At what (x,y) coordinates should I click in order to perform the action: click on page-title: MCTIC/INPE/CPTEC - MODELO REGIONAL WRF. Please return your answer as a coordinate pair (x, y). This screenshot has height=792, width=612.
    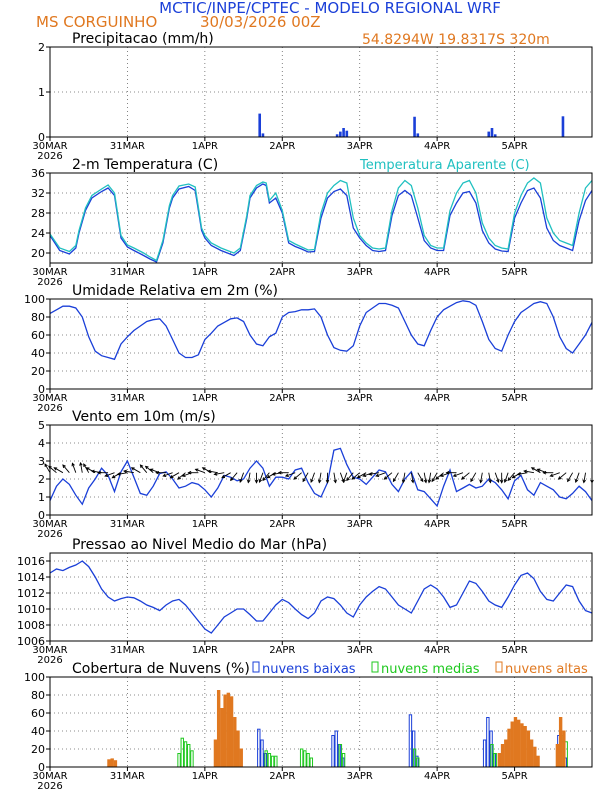
    Looking at the image, I should click on (330, 8).